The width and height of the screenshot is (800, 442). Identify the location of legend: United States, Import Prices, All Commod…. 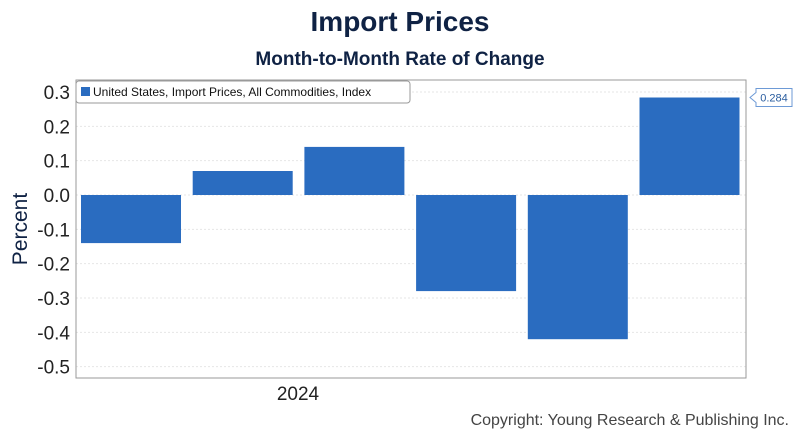
(243, 92).